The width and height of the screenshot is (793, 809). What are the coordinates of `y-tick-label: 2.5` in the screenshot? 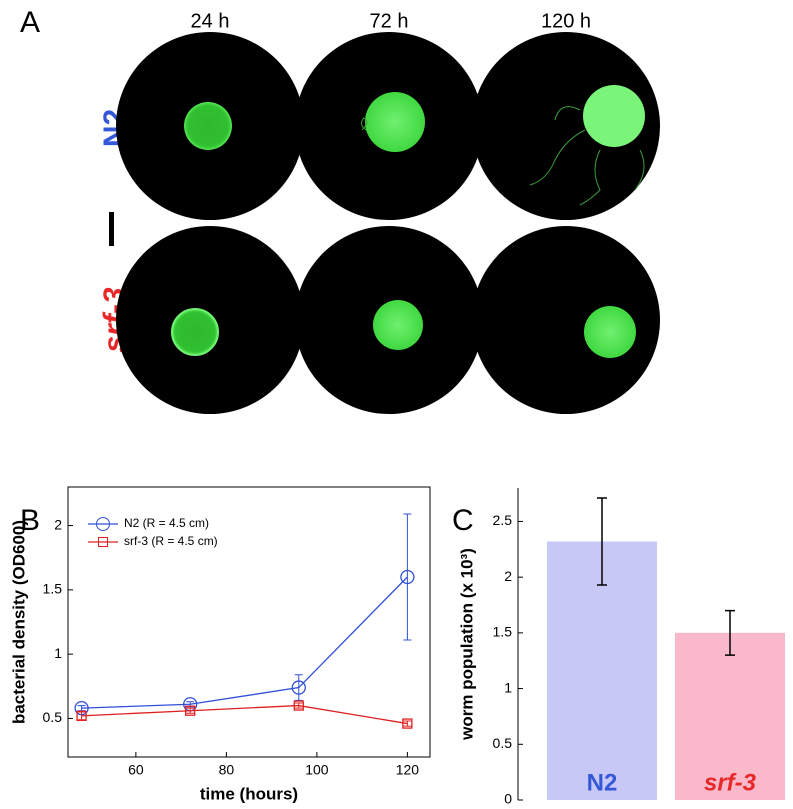 It's located at (503, 520).